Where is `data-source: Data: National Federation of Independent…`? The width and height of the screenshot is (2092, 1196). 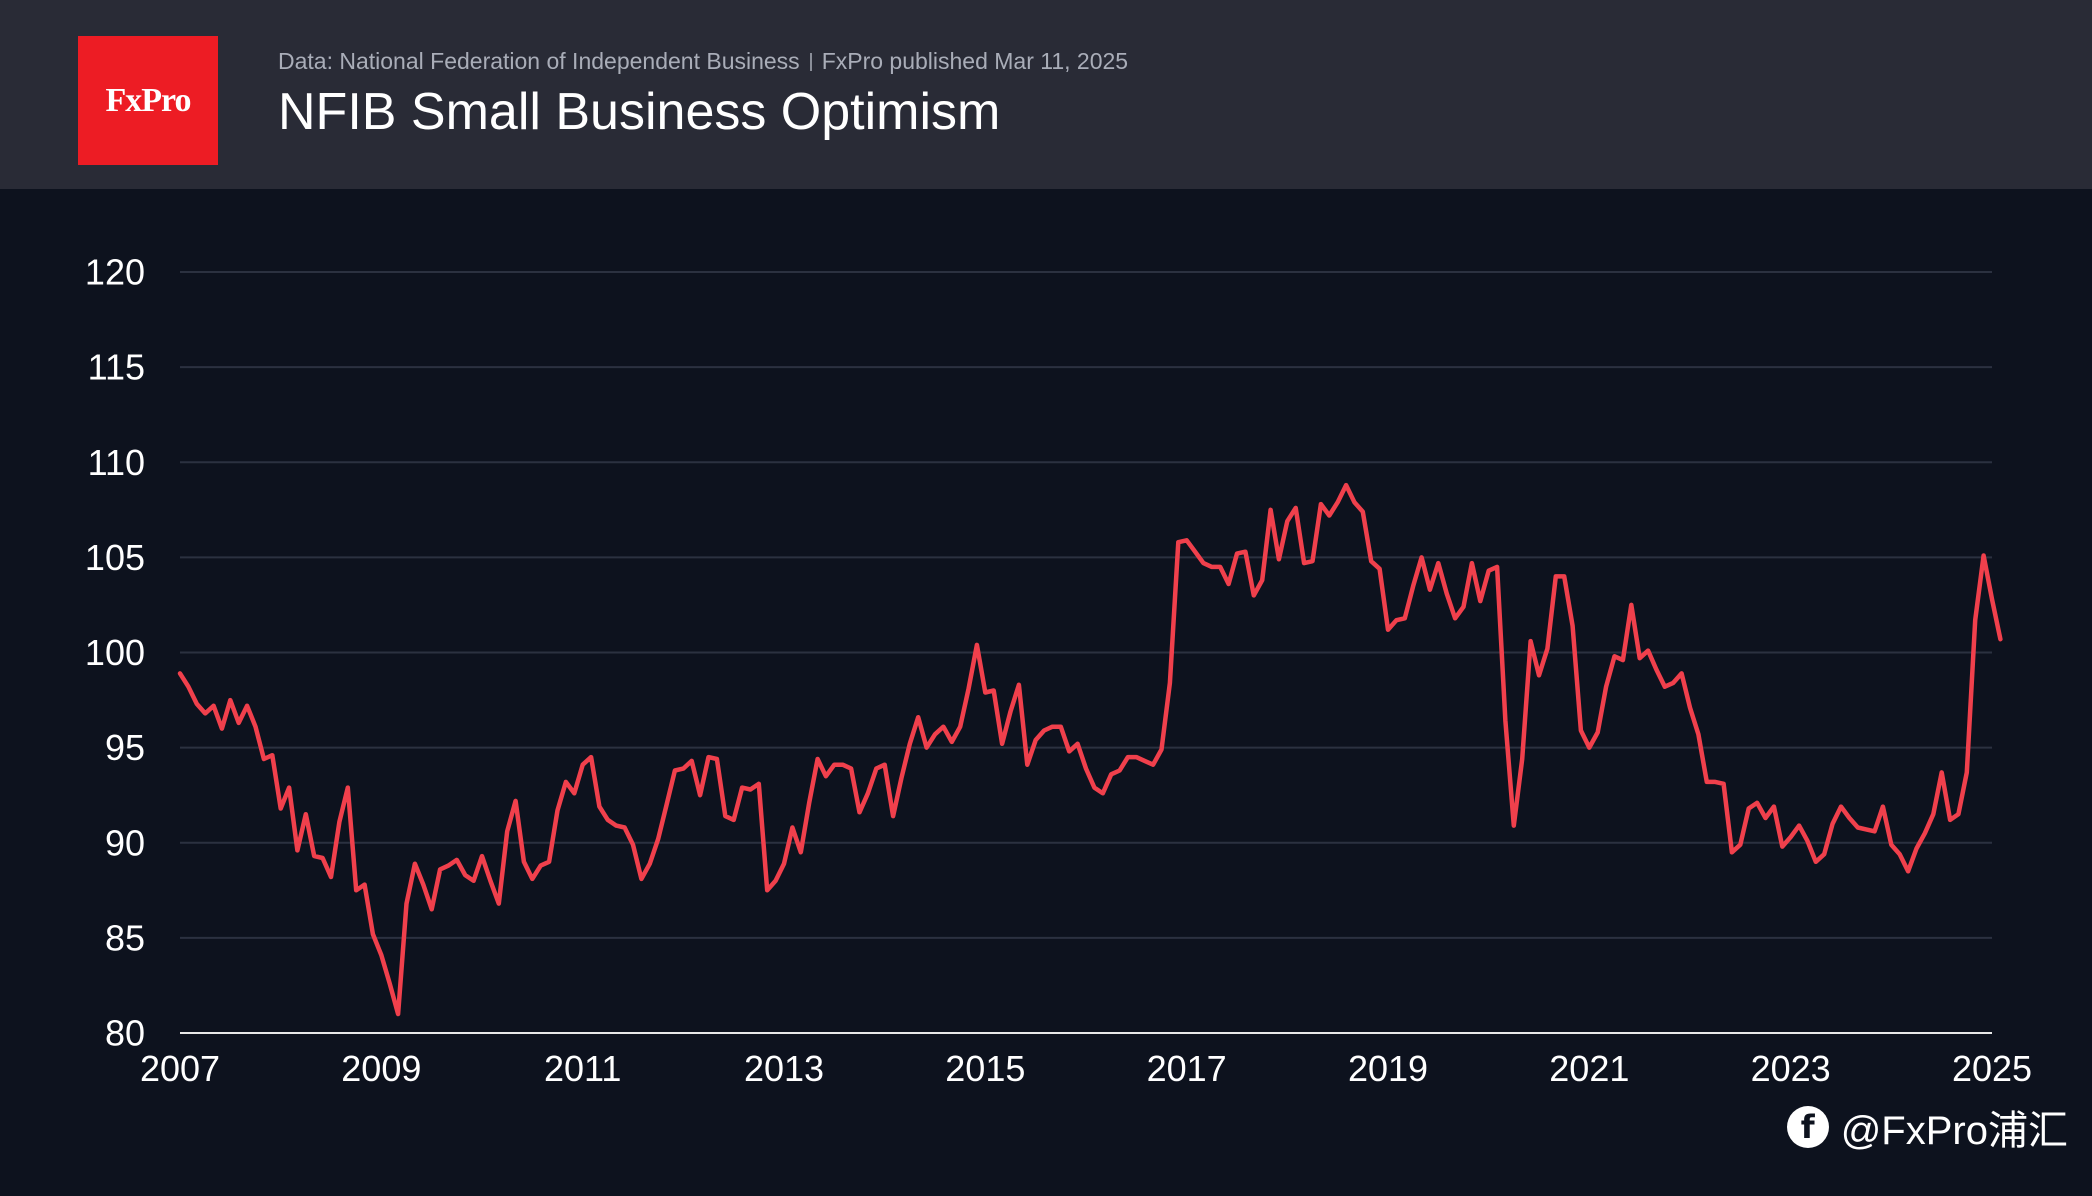
data-source: Data: National Federation of Independent… is located at coordinates (539, 61).